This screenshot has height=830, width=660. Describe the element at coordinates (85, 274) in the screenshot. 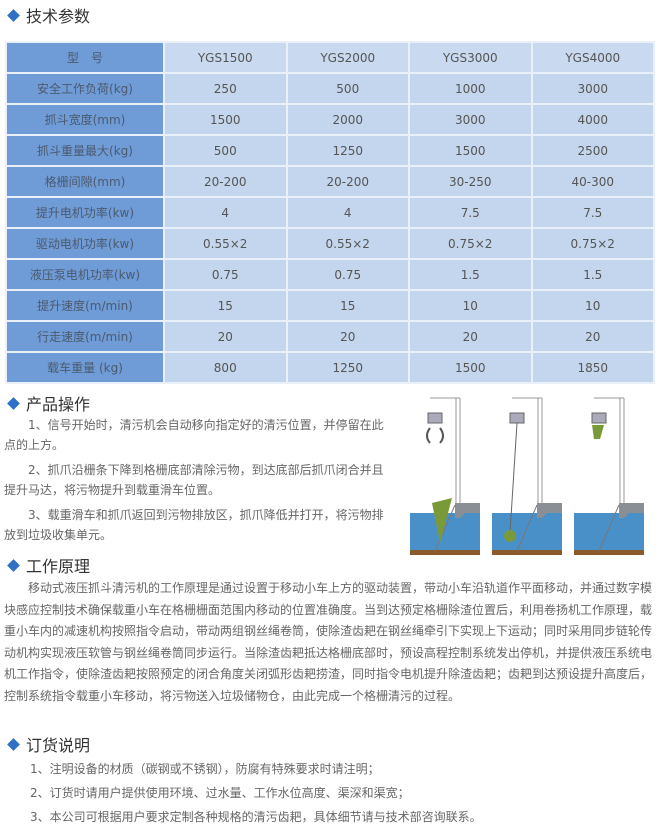

I see `row-label: 液压泵电机功率(kw)` at that location.